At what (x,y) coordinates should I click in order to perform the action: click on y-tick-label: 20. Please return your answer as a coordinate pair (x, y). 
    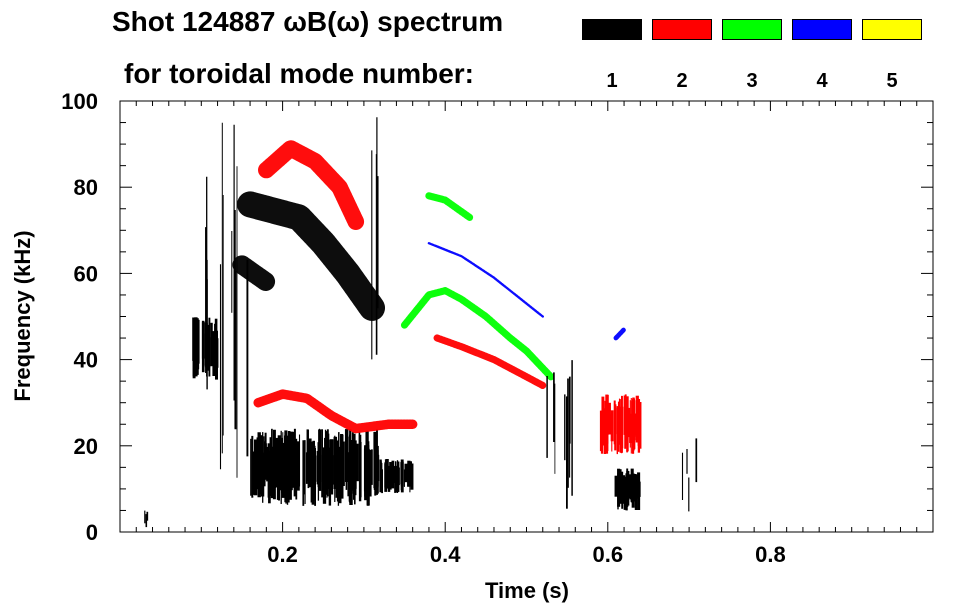
    Looking at the image, I should click on (86, 446).